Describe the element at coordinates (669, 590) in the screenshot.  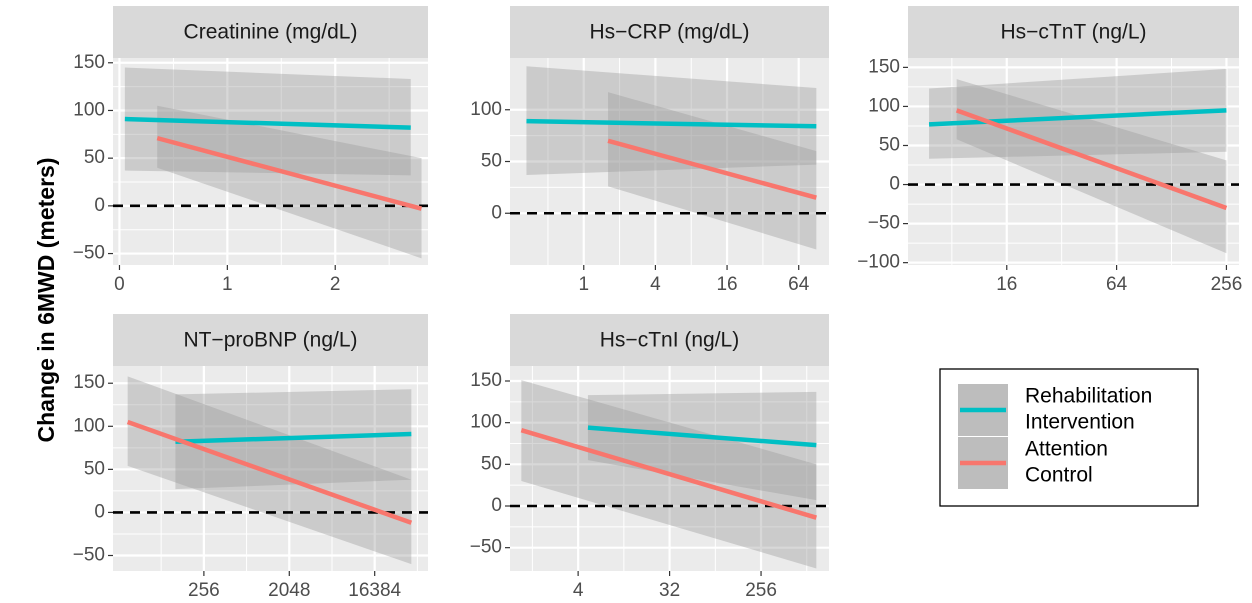
I see `x-tick-label: 32` at that location.